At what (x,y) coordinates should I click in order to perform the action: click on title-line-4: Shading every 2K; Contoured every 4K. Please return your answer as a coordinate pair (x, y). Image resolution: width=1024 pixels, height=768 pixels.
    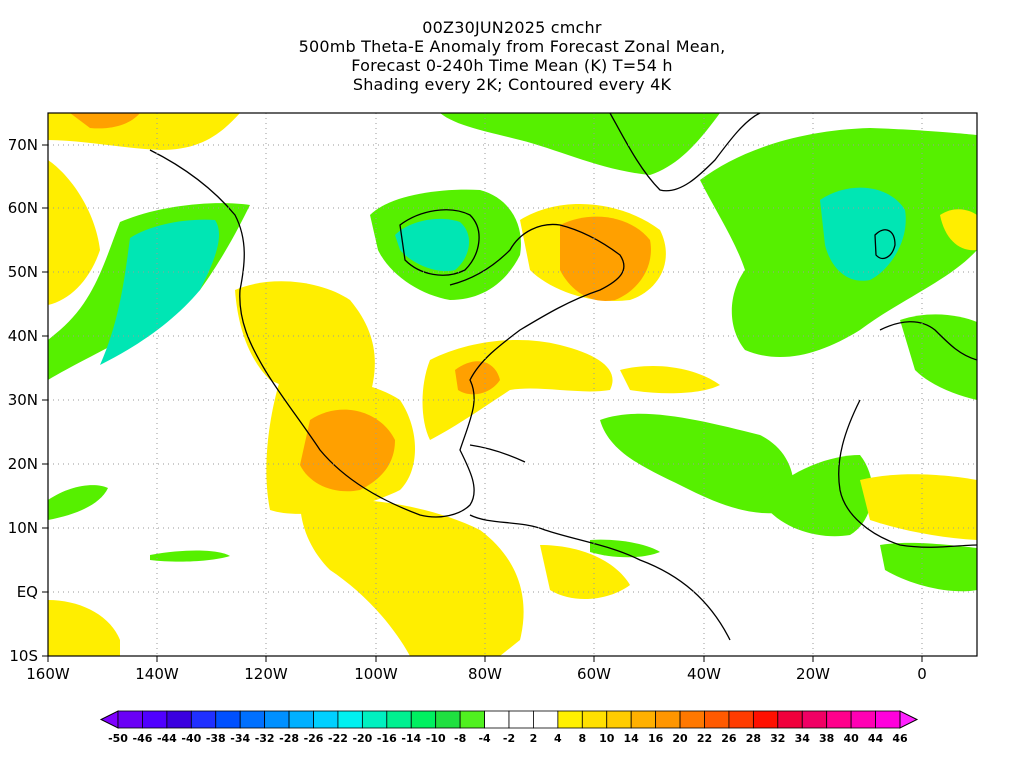
    Looking at the image, I should click on (512, 84).